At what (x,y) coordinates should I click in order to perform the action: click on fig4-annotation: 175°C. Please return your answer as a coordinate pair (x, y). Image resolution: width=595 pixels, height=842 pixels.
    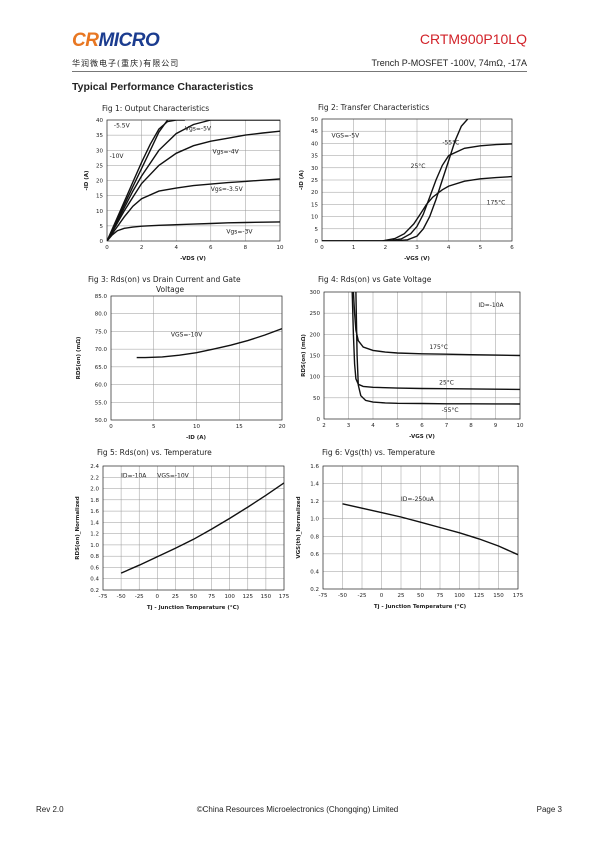
    Looking at the image, I should click on (438, 347).